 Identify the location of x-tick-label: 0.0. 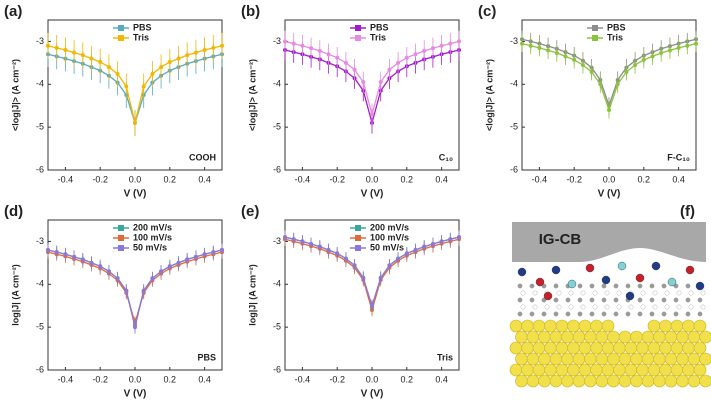
(609, 179).